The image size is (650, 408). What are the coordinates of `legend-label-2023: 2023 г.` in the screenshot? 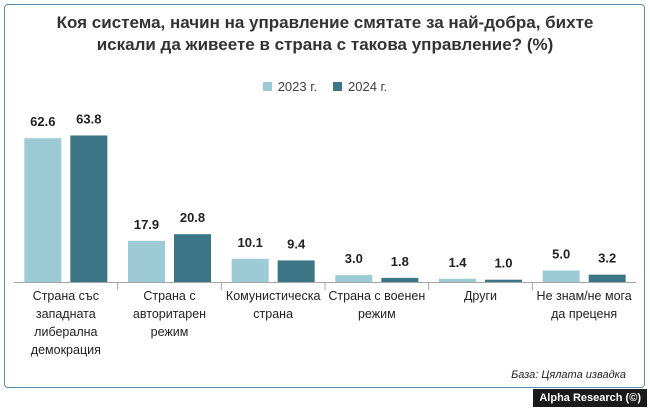 It's located at (297, 86).